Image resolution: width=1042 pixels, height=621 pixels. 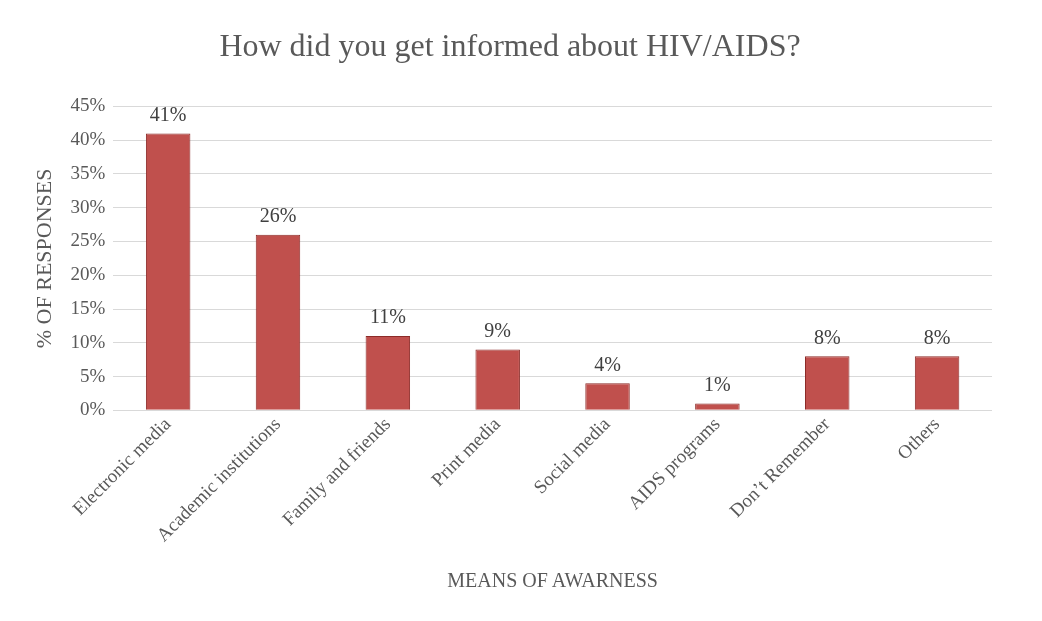 I want to click on y-tick-label: 20%, so click(x=88, y=274).